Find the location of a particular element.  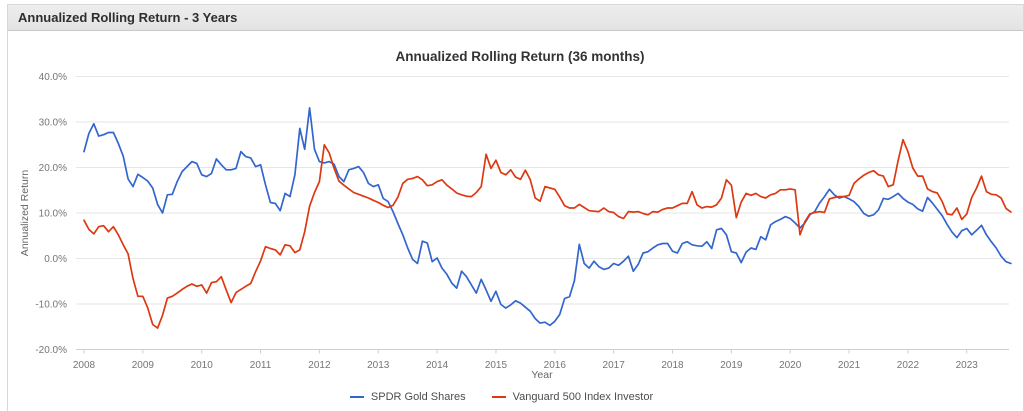

x-tick-label: 2016 is located at coordinates (555, 365).